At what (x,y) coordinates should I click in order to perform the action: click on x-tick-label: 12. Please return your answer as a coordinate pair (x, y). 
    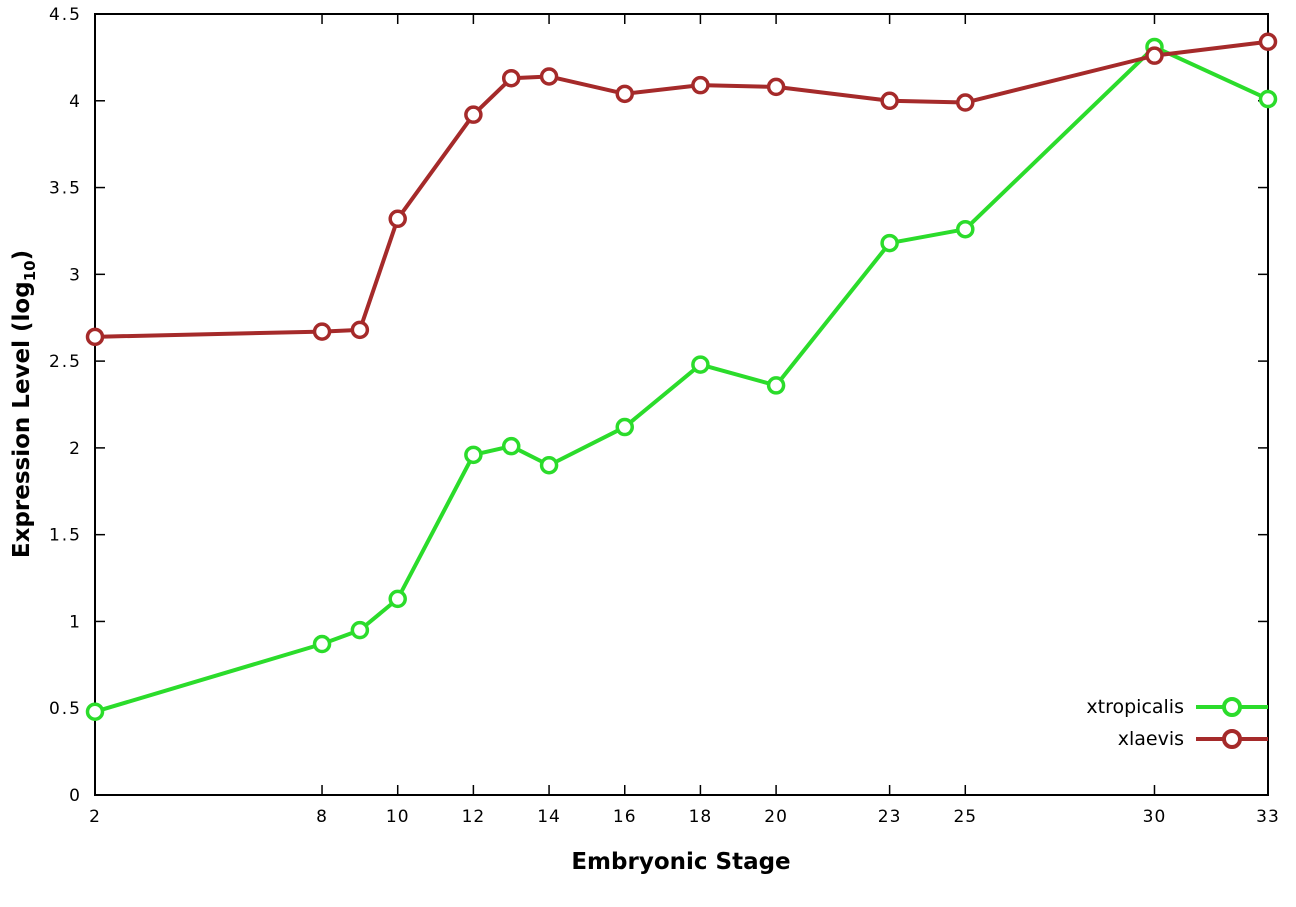
    Looking at the image, I should click on (474, 817).